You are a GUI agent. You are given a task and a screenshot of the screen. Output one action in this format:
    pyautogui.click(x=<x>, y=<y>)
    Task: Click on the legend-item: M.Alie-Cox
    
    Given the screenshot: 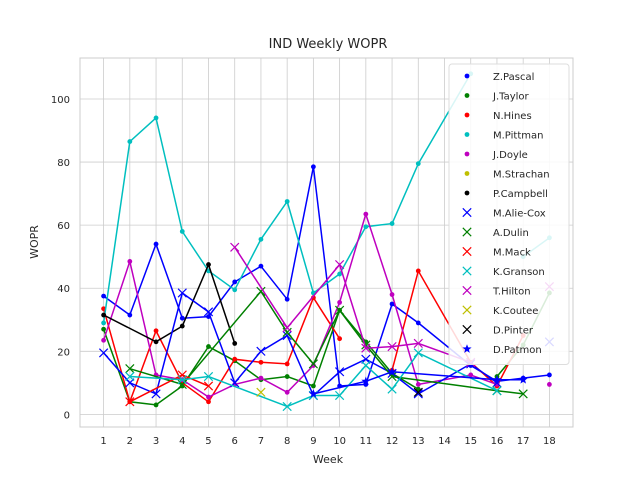 What is the action you would take?
    pyautogui.click(x=504, y=213)
    